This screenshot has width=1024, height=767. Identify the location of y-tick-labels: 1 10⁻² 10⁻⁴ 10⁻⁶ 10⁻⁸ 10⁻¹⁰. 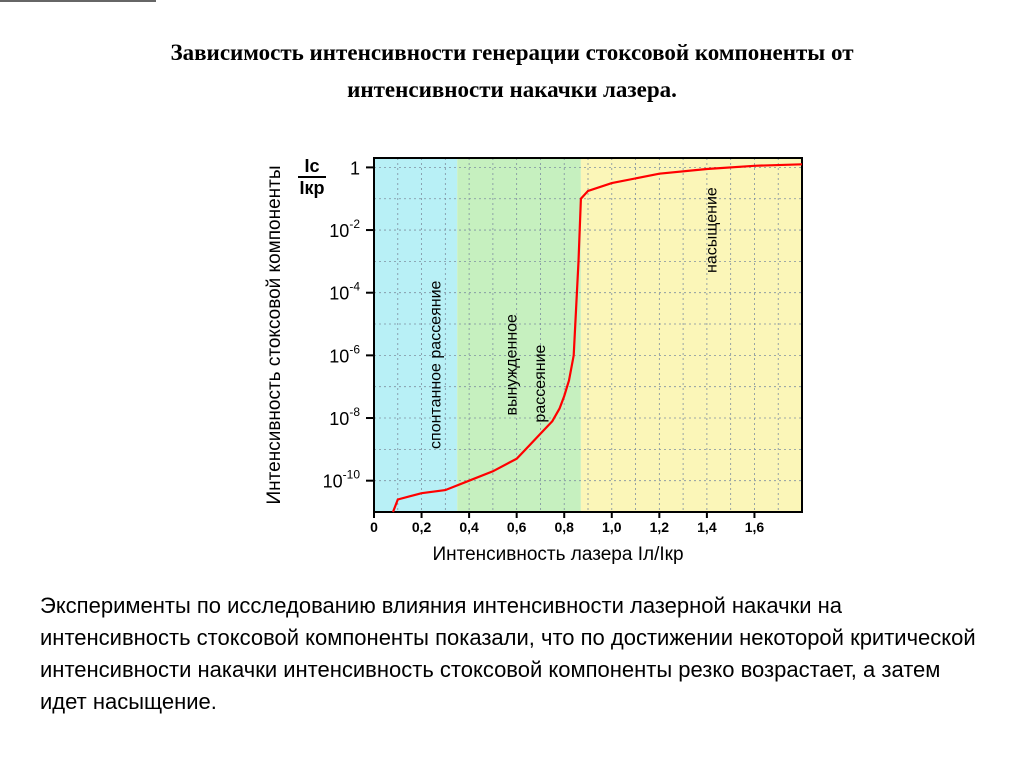
(348, 325).